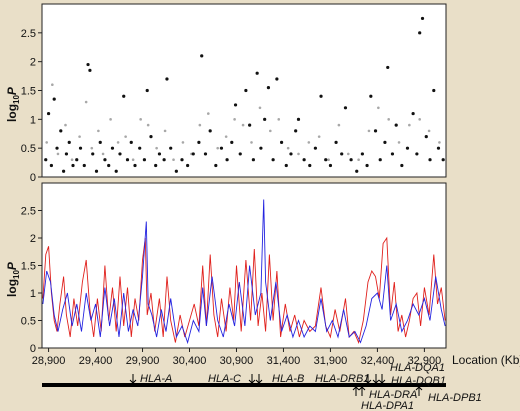 This screenshot has width=520, height=411. What do you see at coordinates (417, 368) in the screenshot?
I see `gene-label: HLA-DQA1` at bounding box center [417, 368].